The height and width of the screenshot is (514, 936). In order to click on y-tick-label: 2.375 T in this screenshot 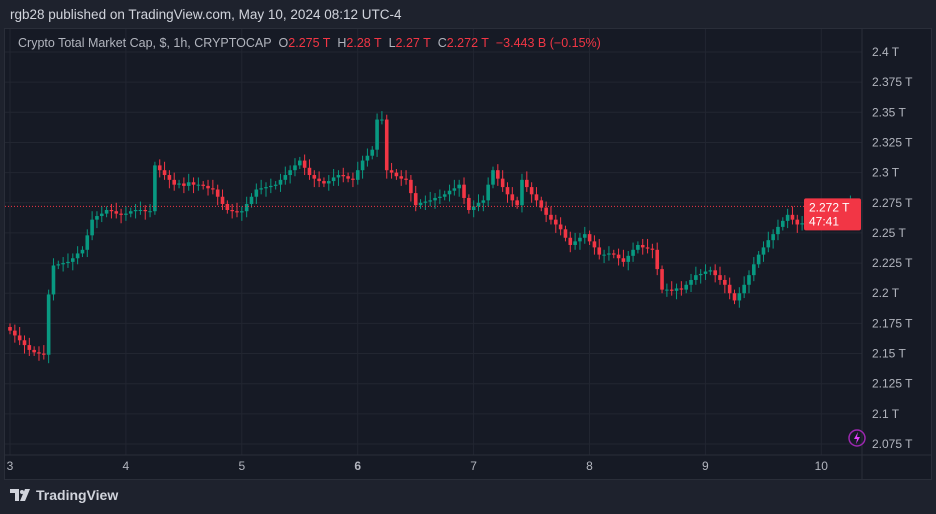, I will do `click(892, 82)`.